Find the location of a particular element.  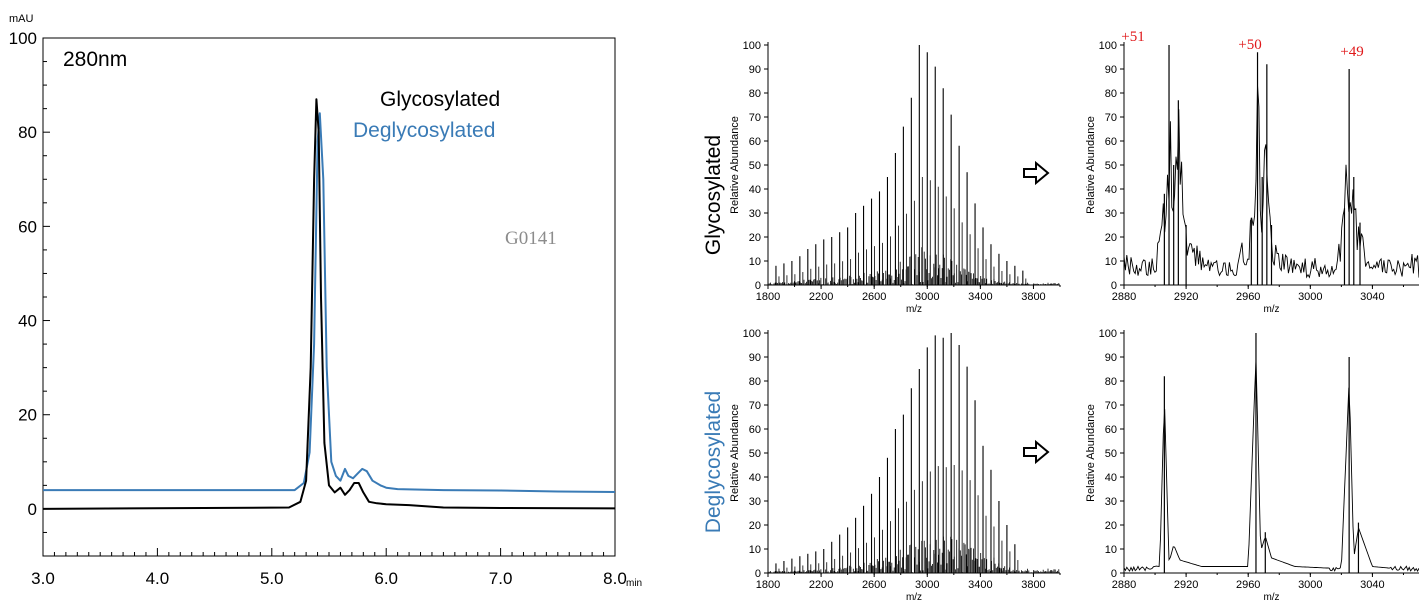

charge-label-50: +50 is located at coordinates (1249, 45).